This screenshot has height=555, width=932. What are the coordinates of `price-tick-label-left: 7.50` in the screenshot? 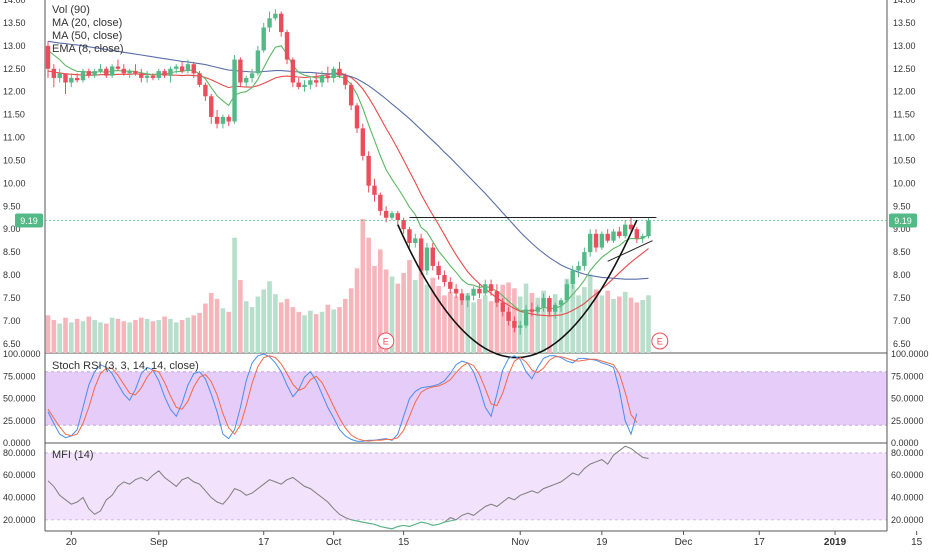 It's located at (12, 298).